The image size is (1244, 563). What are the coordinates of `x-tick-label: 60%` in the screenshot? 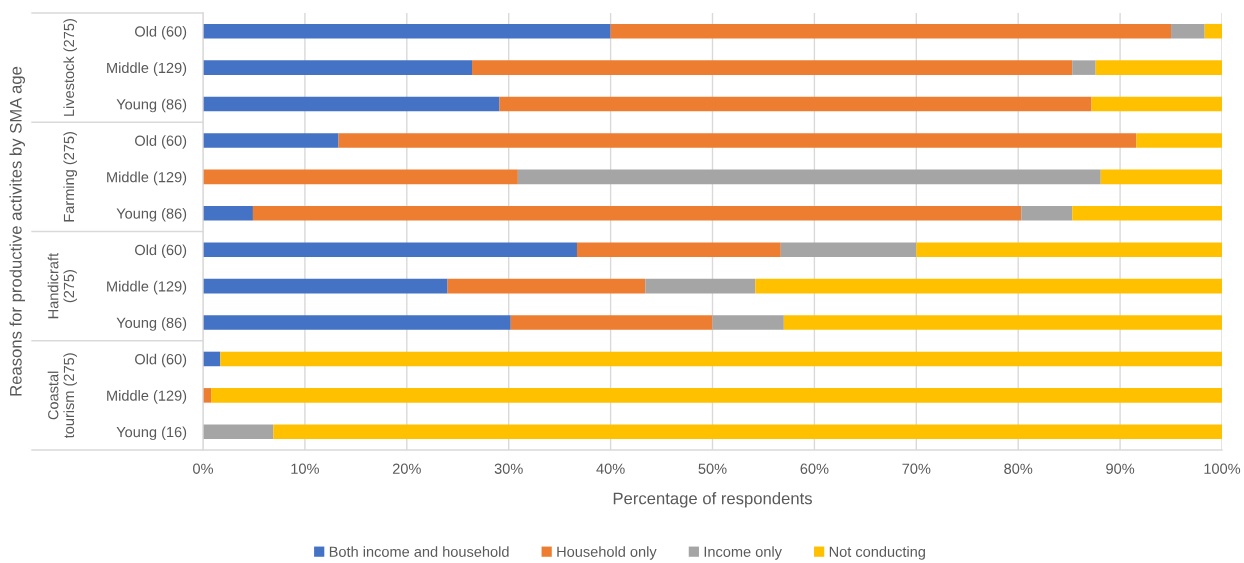 It's located at (814, 468).